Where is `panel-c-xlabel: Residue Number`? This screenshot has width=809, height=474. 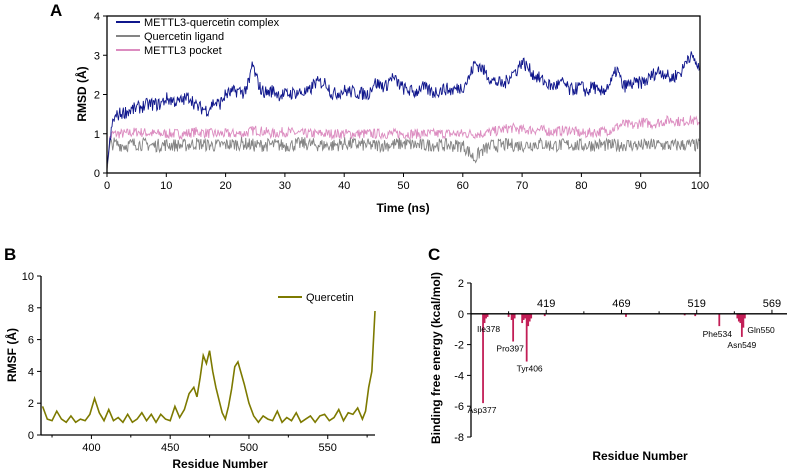
panel-c-xlabel: Residue Number is located at coordinates (640, 456).